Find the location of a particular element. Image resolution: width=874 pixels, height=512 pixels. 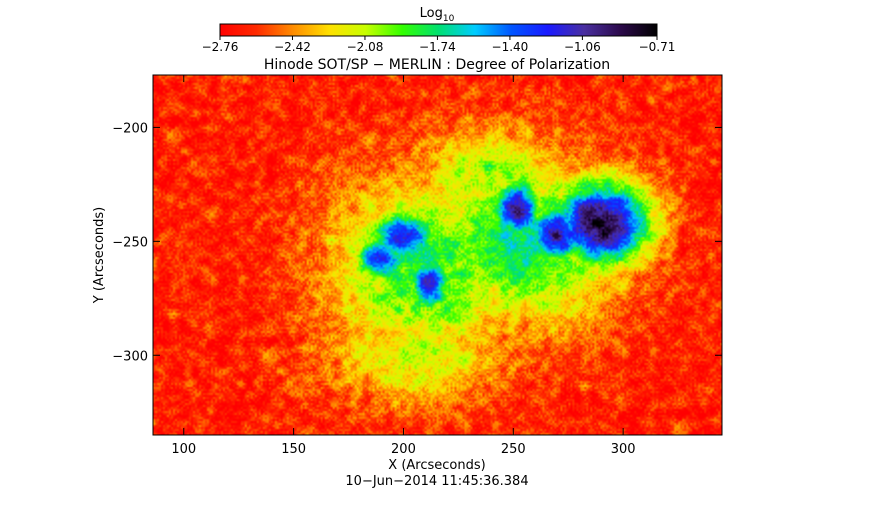

colorbar-tick-label: −2.08 is located at coordinates (365, 47).